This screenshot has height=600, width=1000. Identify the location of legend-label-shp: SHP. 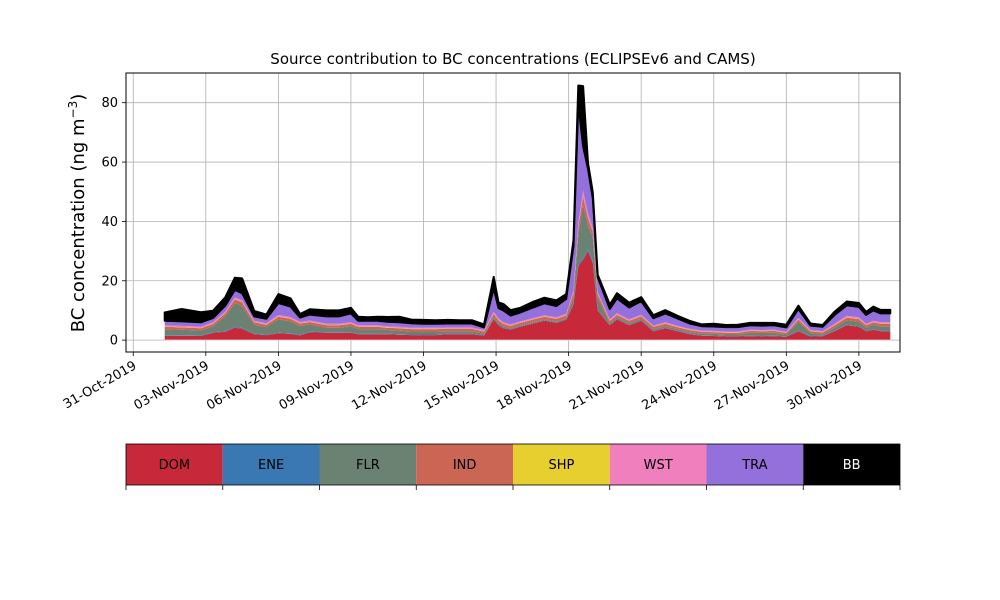
(561, 465).